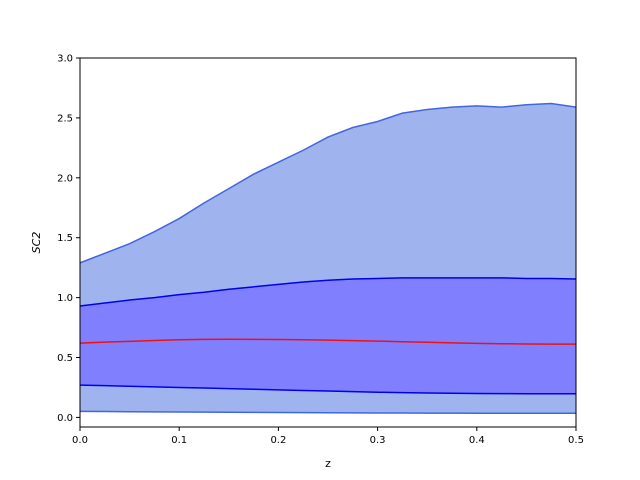 This screenshot has height=480, width=640. Describe the element at coordinates (65, 118) in the screenshot. I see `y-tick-label: 2.5` at that location.